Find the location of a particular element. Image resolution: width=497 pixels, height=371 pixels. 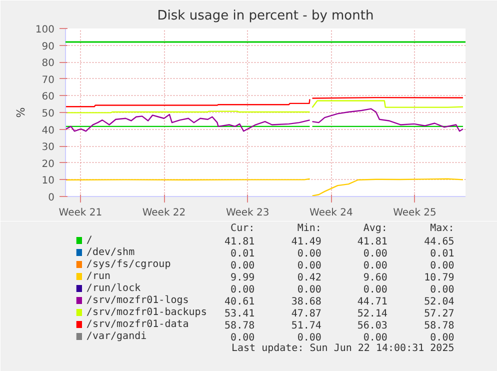

y-tick-label: 90 is located at coordinates (48, 46).